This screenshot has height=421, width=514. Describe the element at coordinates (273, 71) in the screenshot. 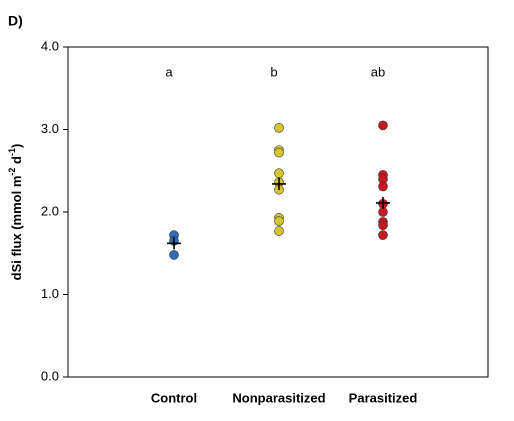

I see `annotation: b` at that location.